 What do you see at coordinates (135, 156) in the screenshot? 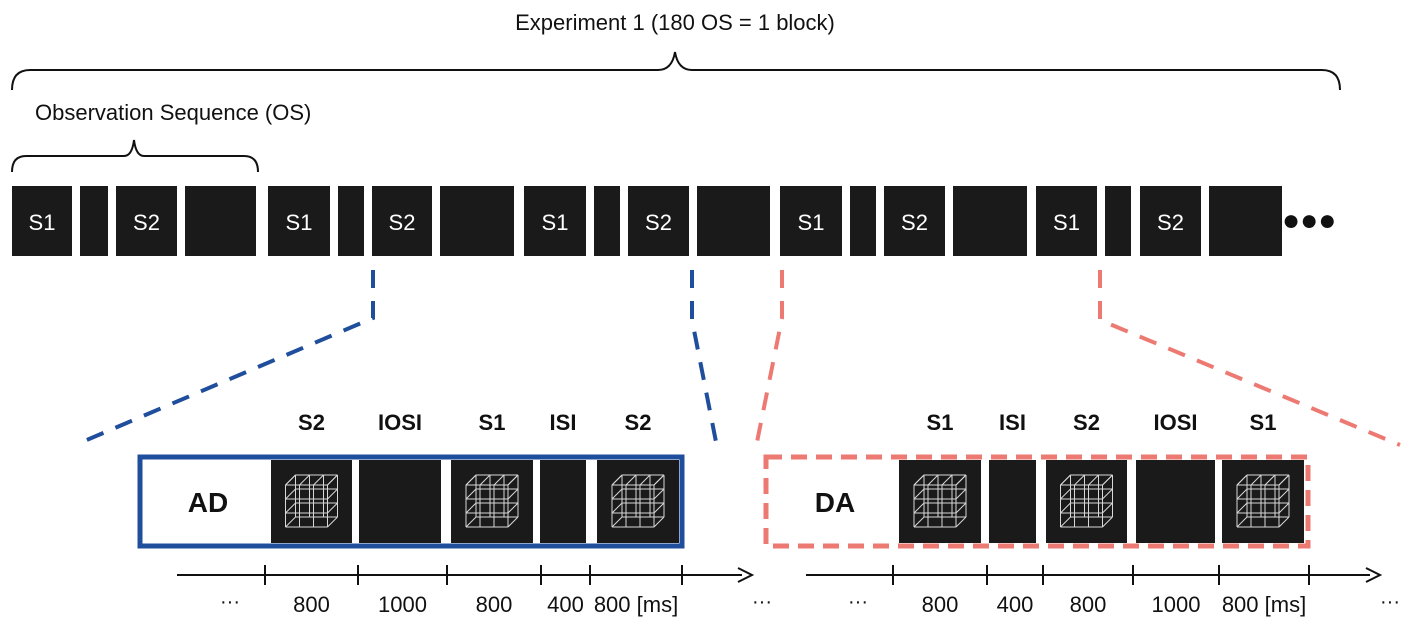
I see `os-brace` at bounding box center [135, 156].